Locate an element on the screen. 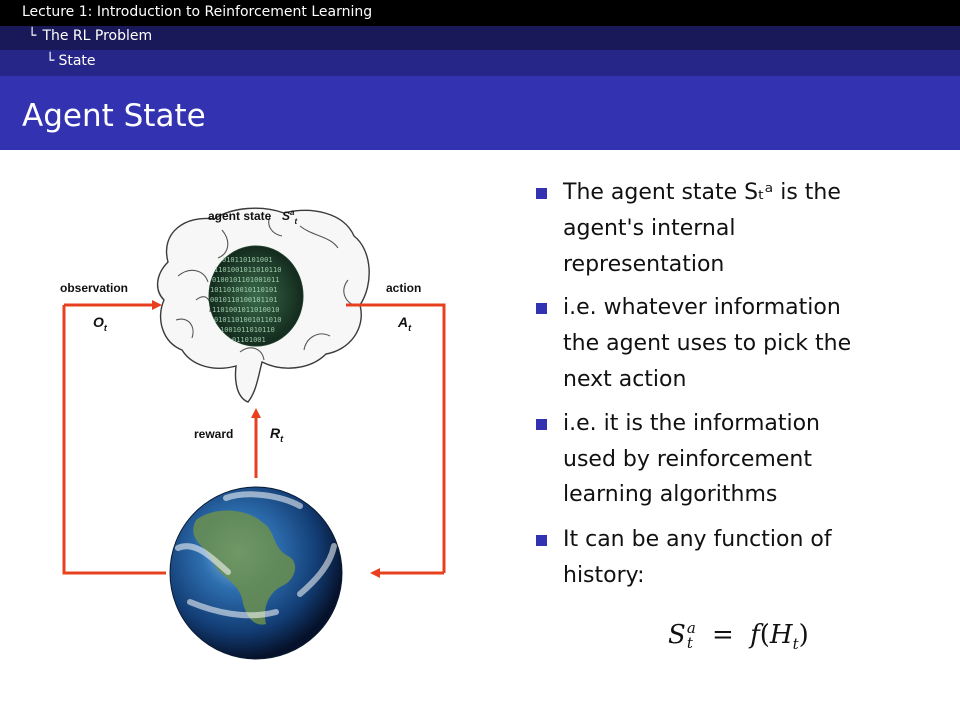 The height and width of the screenshot is (720, 960). bullet-line: i.e. it is the information is located at coordinates (691, 423).